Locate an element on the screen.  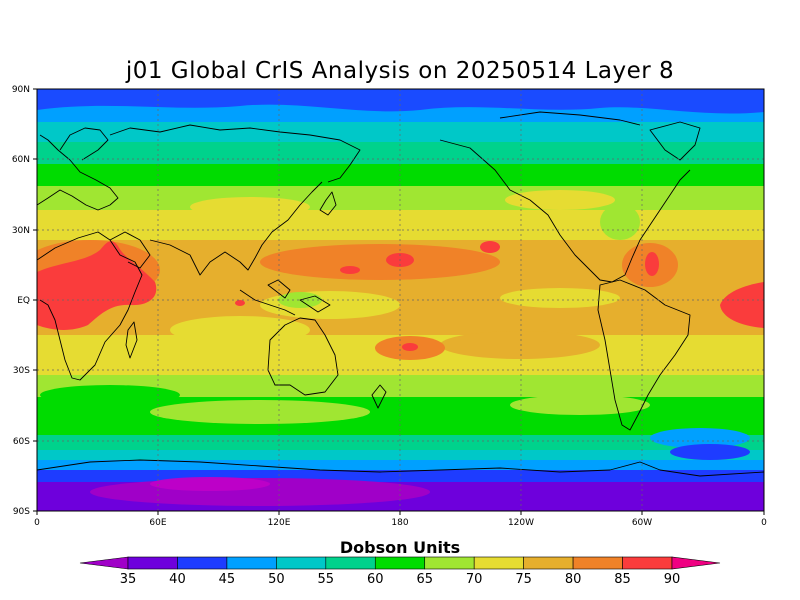
colorbar-tick-label: 35 is located at coordinates (128, 579).